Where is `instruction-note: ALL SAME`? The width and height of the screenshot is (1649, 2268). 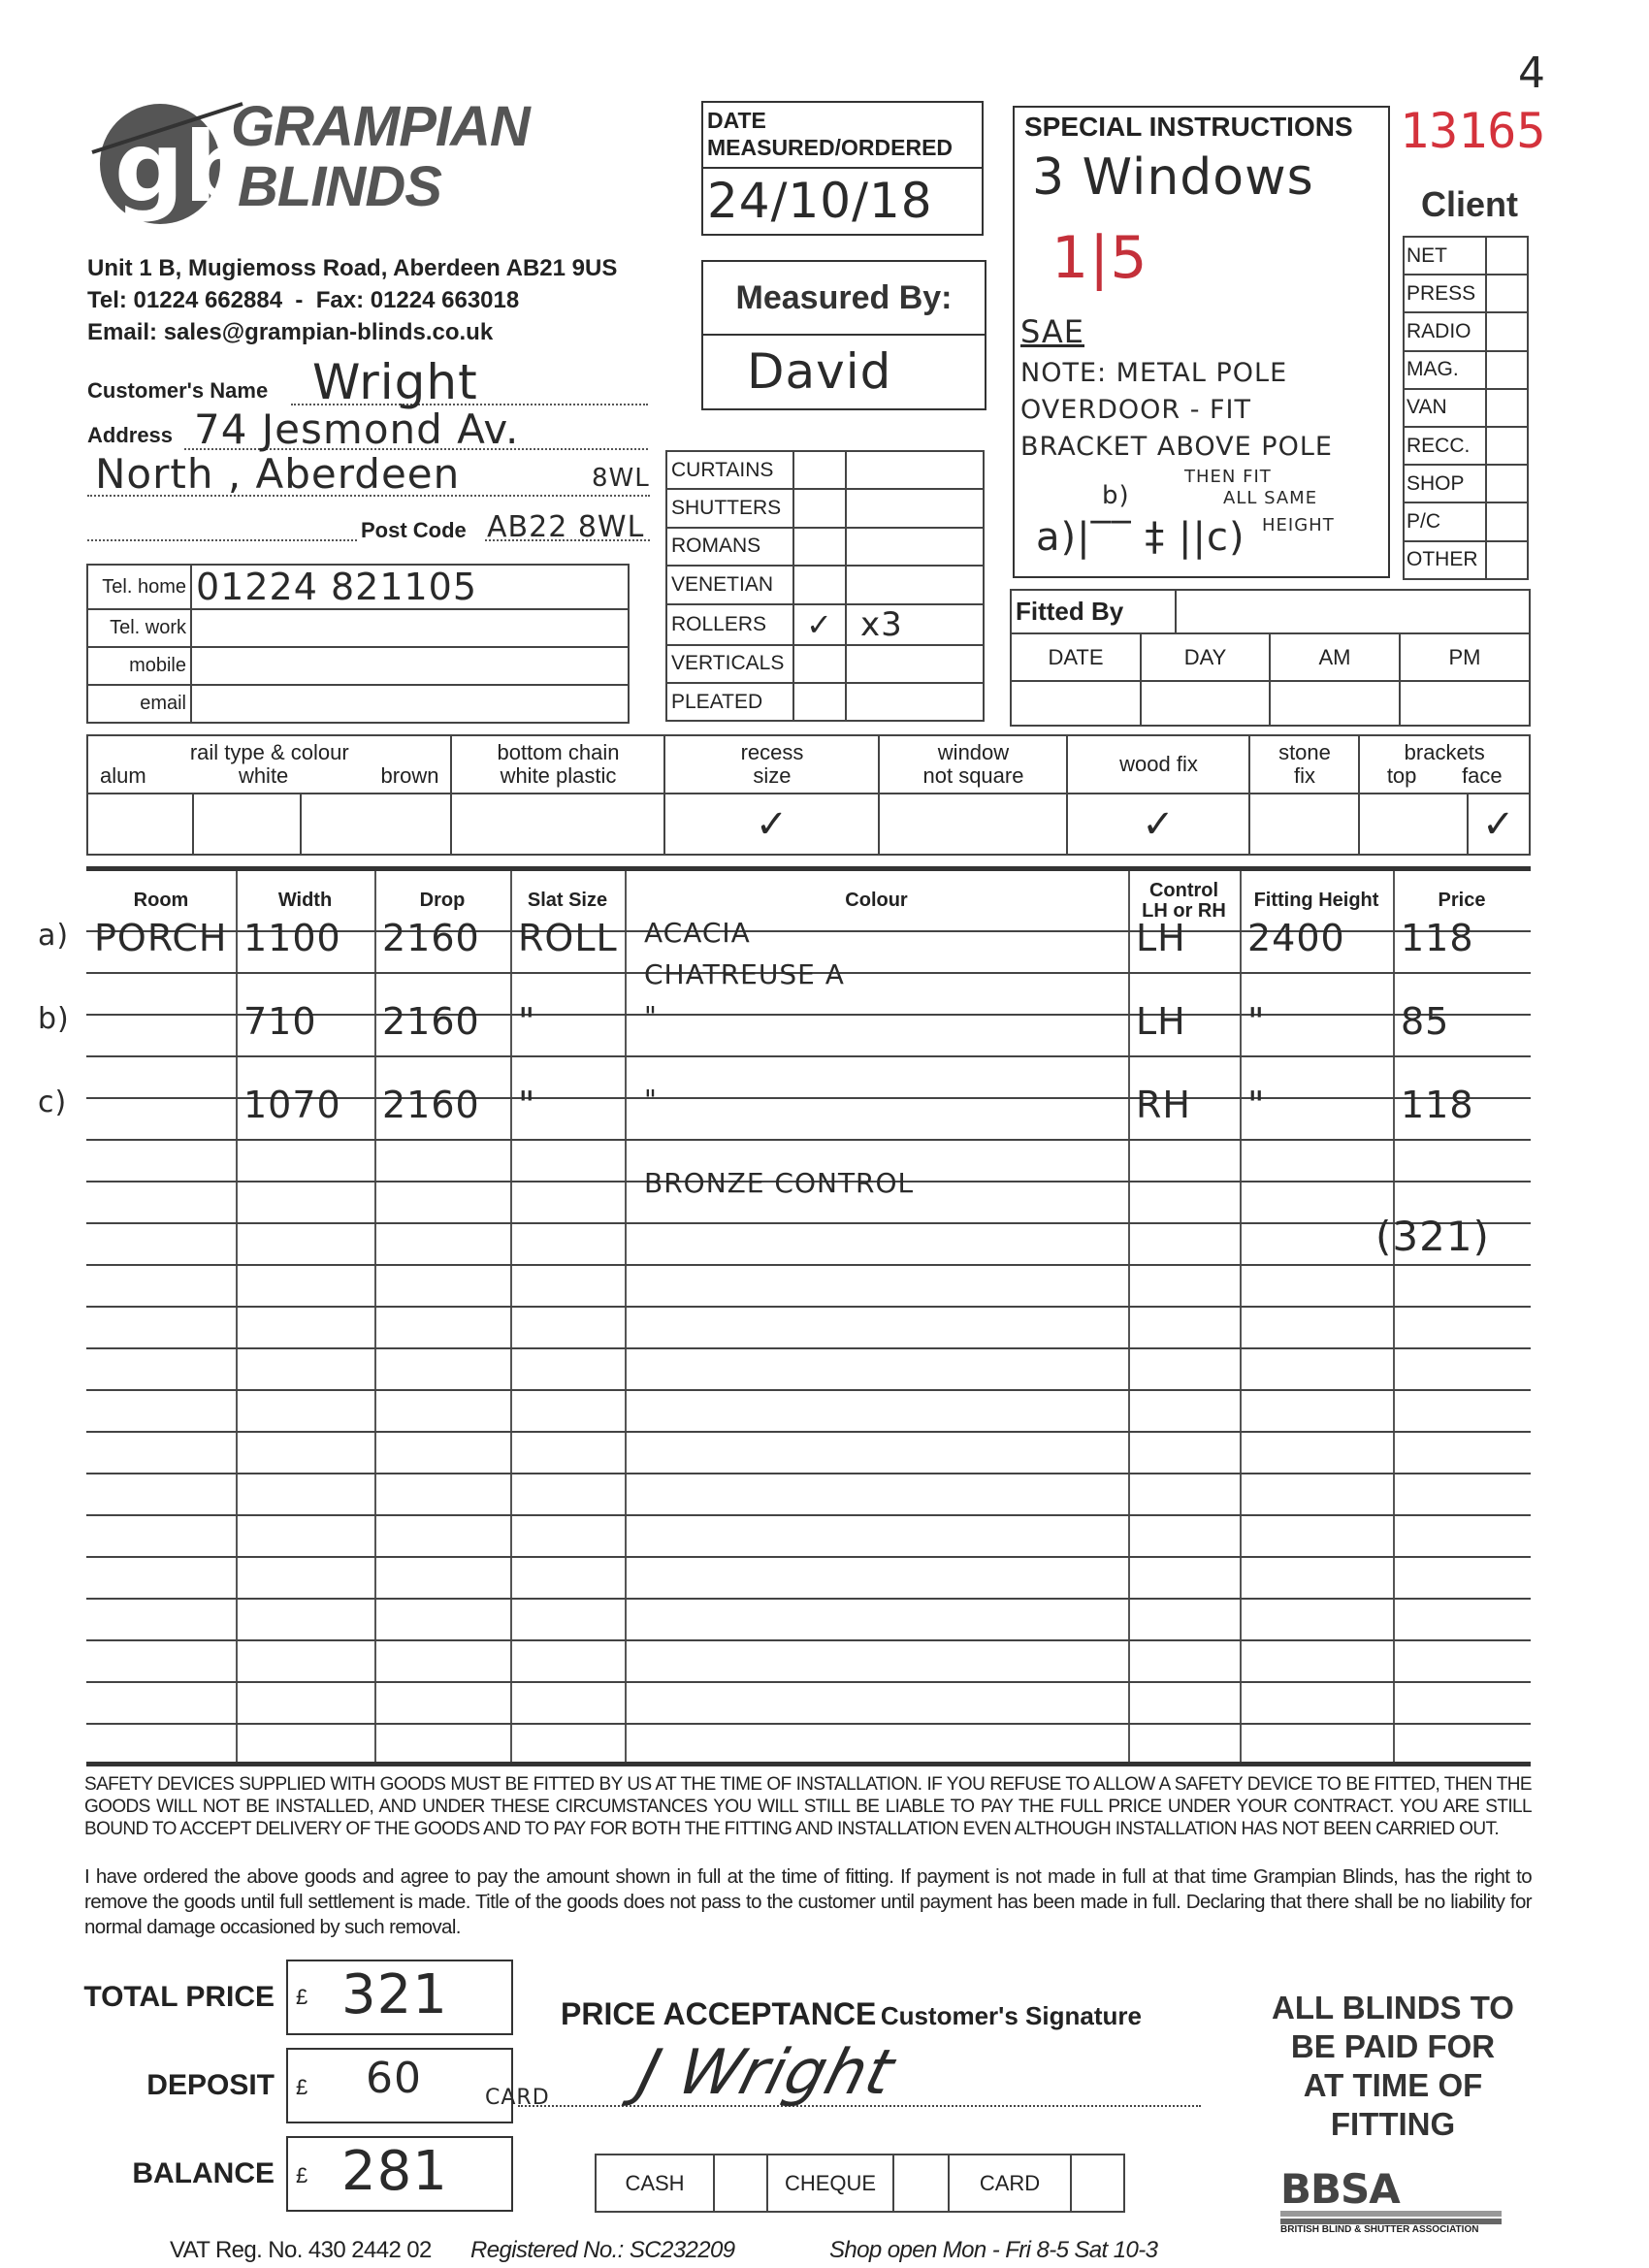
instruction-note: ALL SAME is located at coordinates (1270, 498).